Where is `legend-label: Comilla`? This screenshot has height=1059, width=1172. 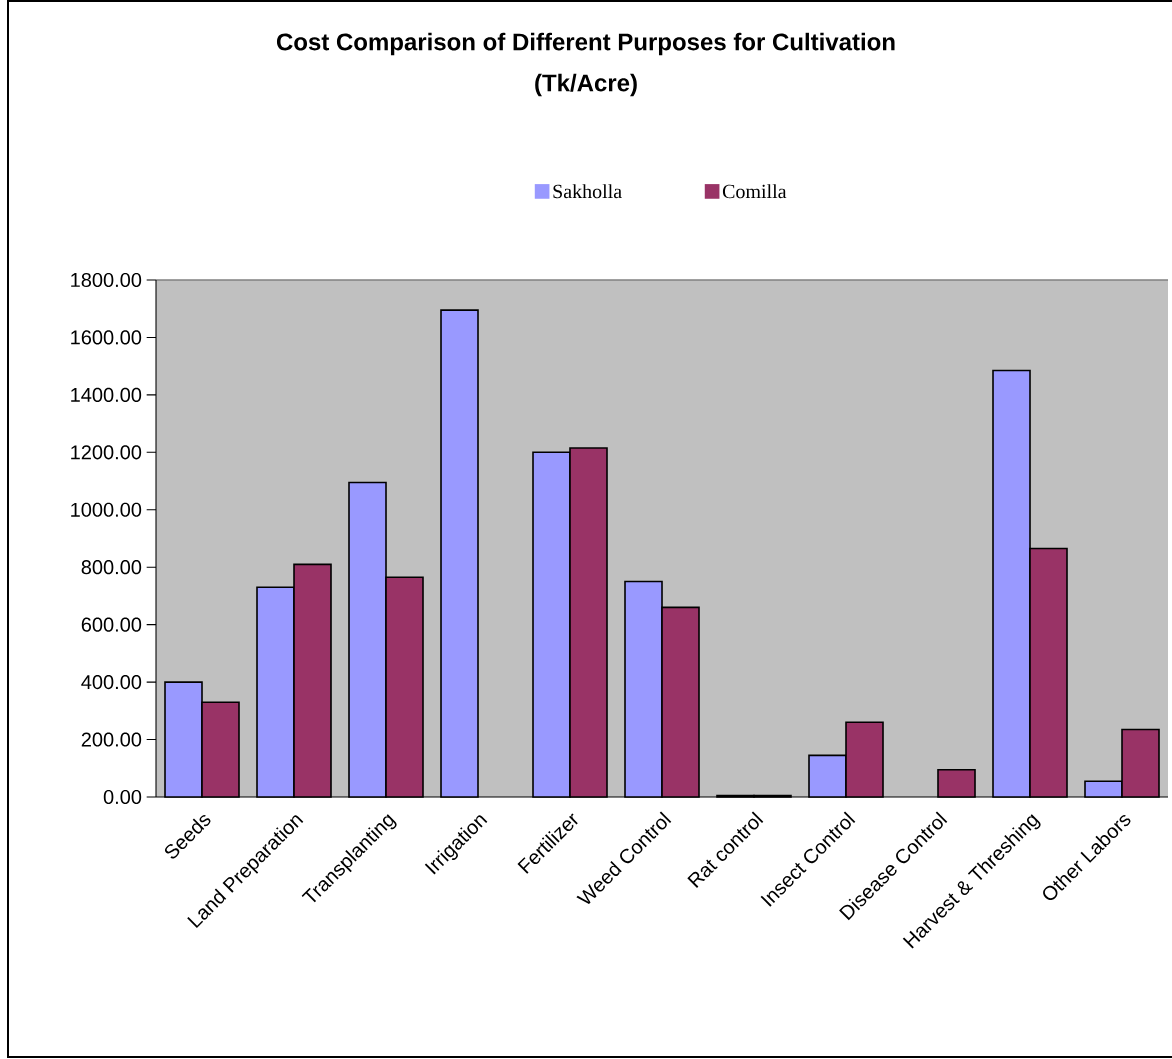 legend-label: Comilla is located at coordinates (754, 191).